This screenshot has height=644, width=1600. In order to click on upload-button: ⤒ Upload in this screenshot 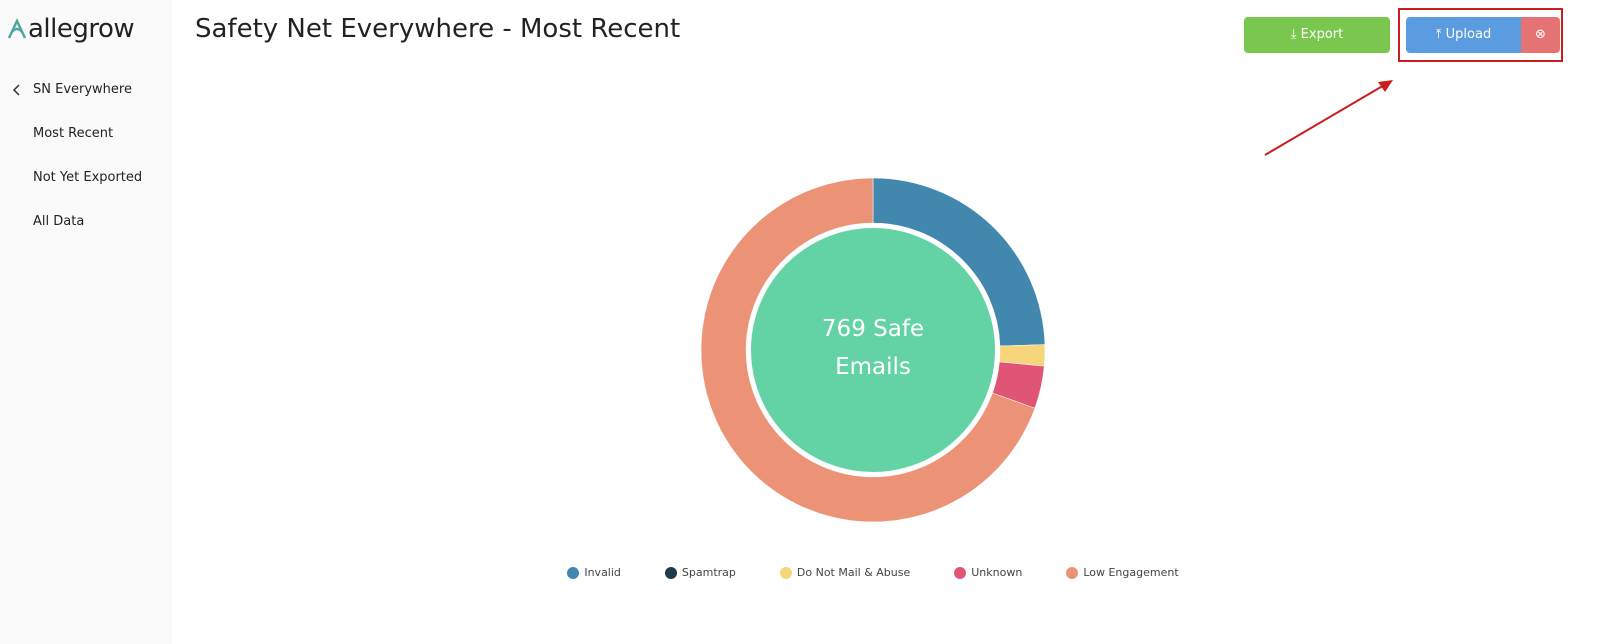, I will do `click(1463, 35)`.